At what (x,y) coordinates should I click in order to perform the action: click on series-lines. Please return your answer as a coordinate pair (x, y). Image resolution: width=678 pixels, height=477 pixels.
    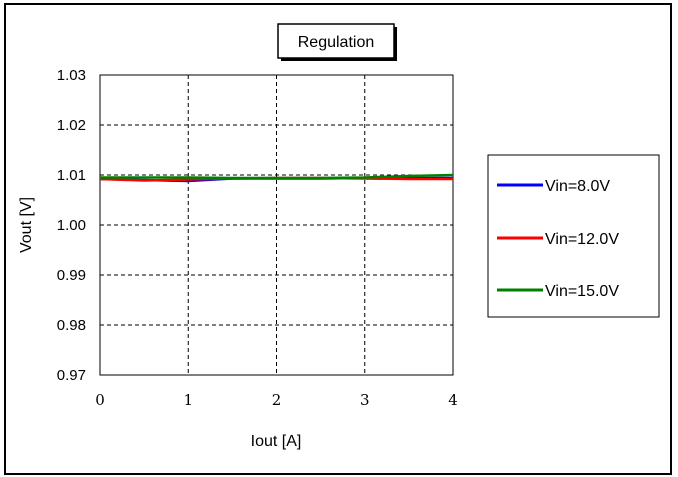
    Looking at the image, I should click on (276, 178).